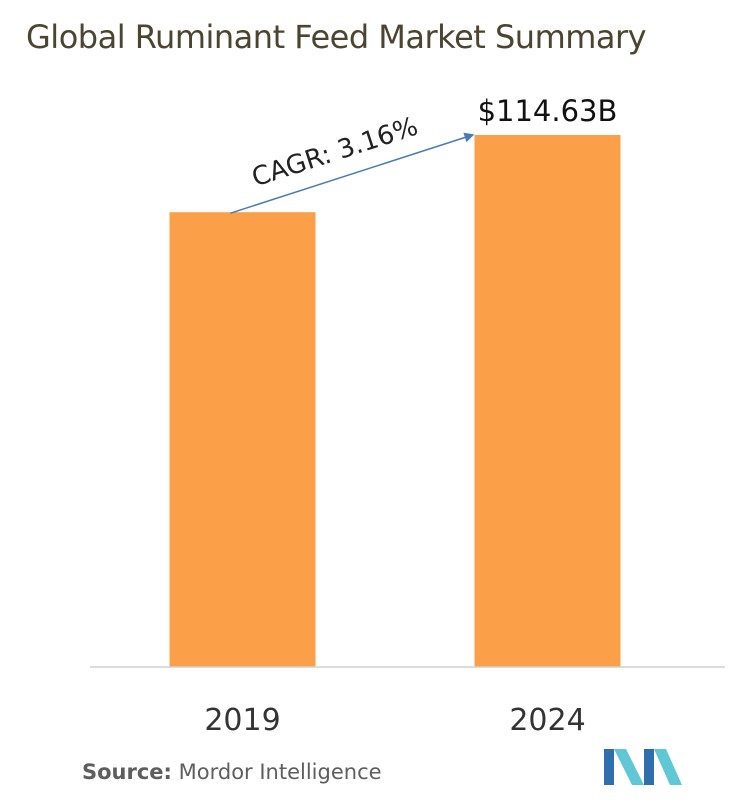  I want to click on source-label: Source:, so click(127, 772).